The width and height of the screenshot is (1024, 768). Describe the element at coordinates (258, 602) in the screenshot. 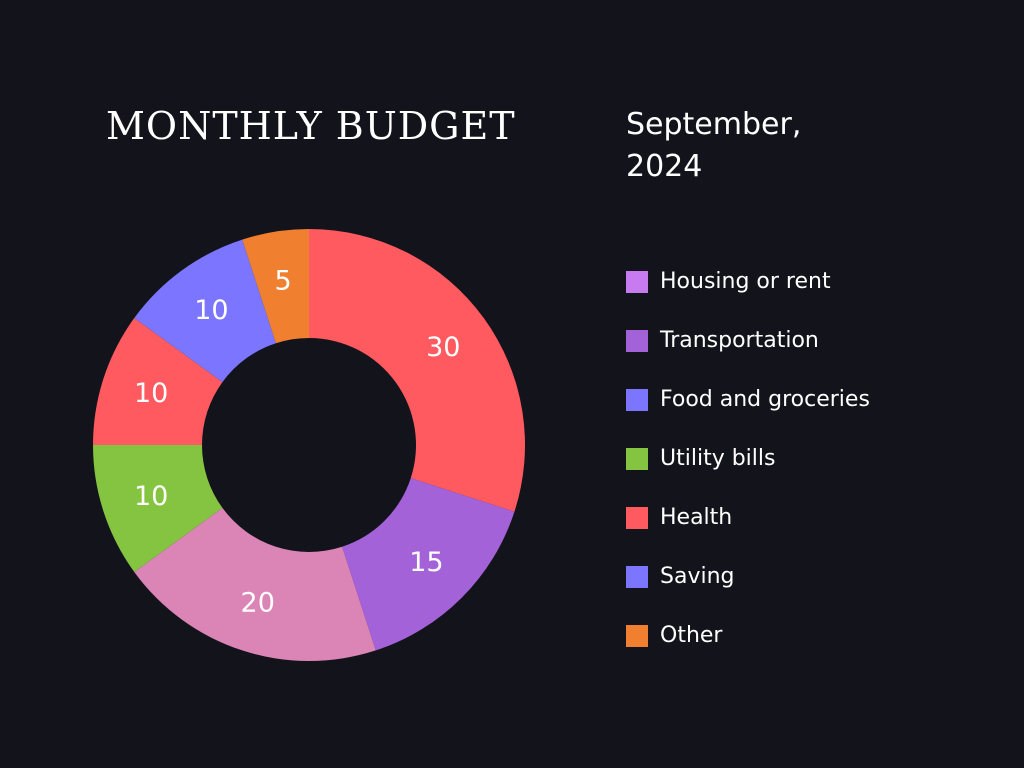

I see `slice-value-label: 20` at that location.